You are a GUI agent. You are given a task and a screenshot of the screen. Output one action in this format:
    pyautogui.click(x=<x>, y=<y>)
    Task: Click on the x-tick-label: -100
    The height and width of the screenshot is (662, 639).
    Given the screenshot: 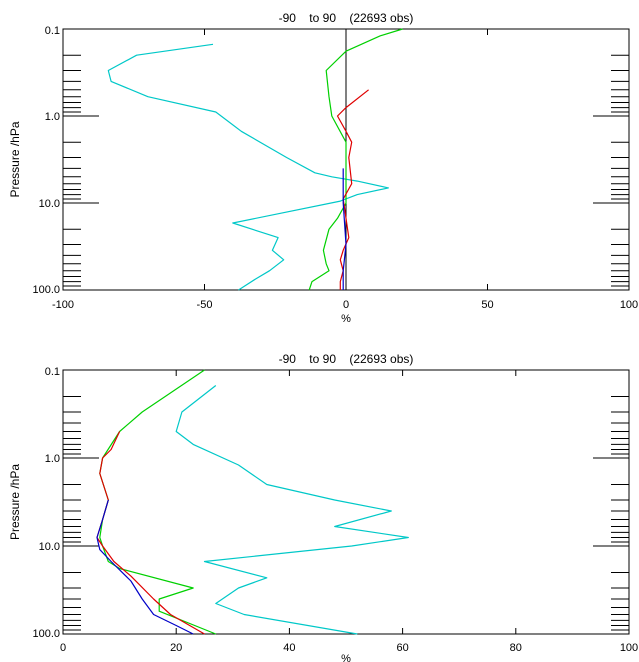 What is the action you would take?
    pyautogui.click(x=63, y=305)
    